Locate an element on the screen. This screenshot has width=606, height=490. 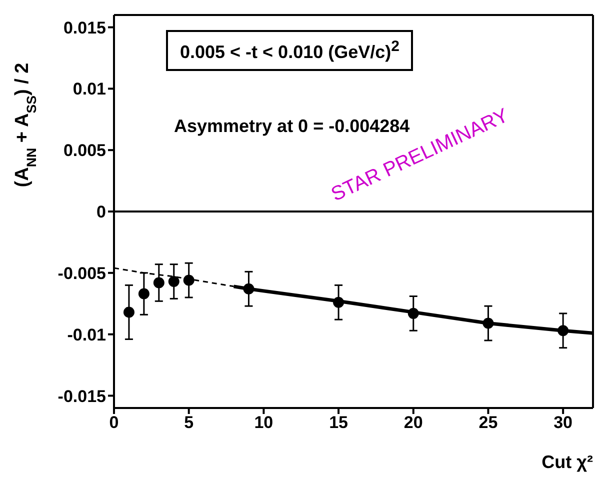
y-tick-label: 0.005 is located at coordinates (84, 150).